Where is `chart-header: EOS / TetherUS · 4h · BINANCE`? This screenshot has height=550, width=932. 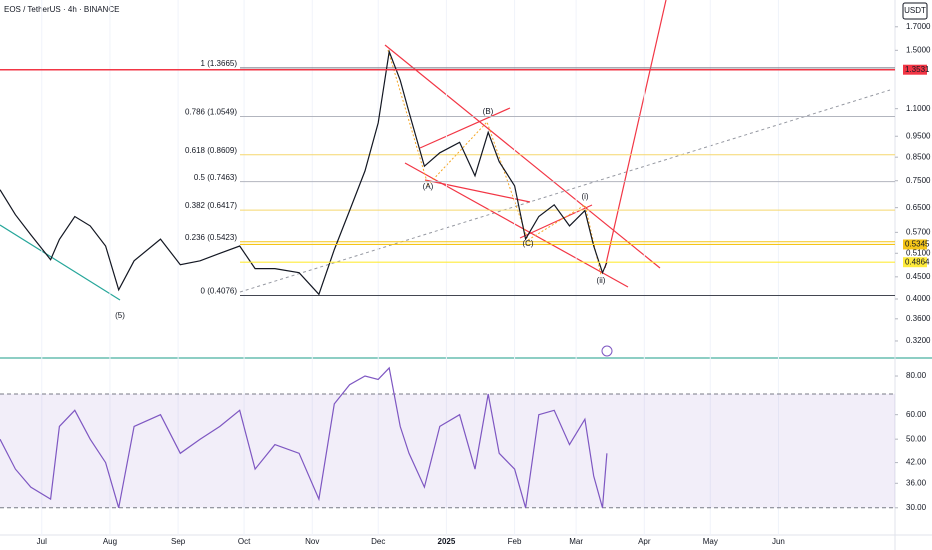 chart-header: EOS / TetherUS · 4h · BINANCE is located at coordinates (61, 9).